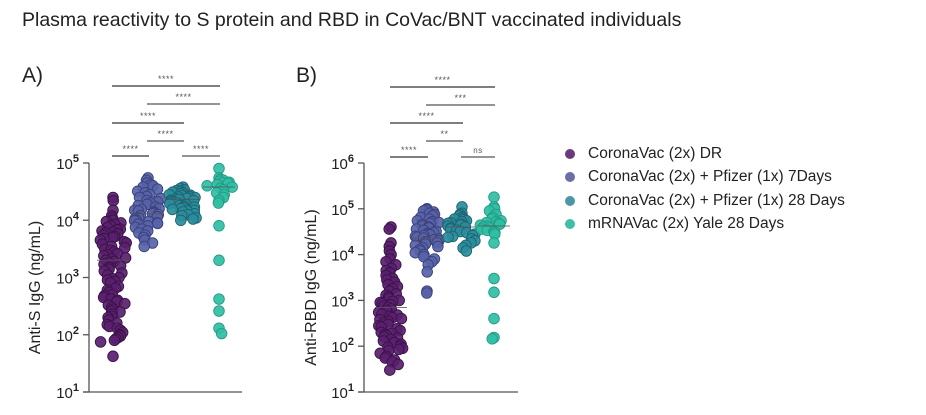 The width and height of the screenshot is (926, 415). I want to click on significance-label: ***, so click(460, 98).